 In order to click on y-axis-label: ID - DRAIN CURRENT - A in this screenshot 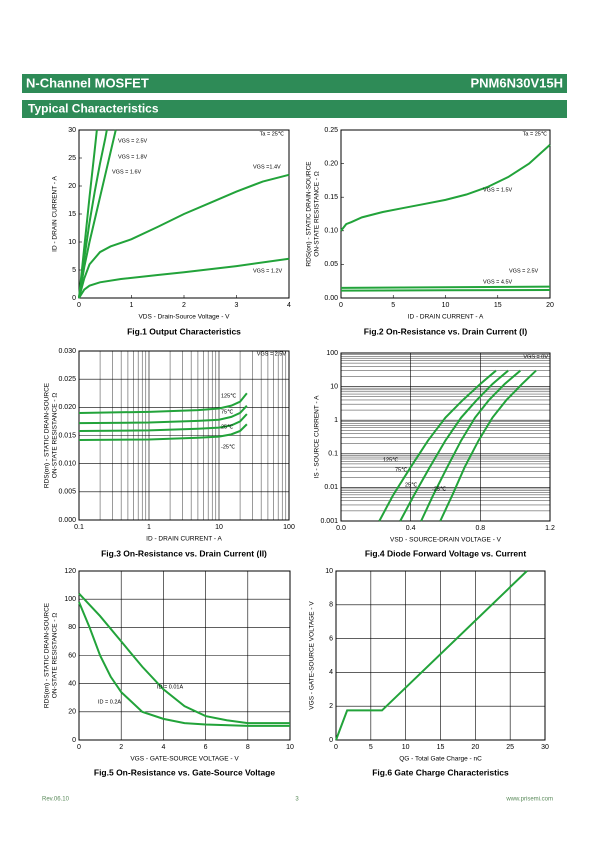, I will do `click(55, 213)`.